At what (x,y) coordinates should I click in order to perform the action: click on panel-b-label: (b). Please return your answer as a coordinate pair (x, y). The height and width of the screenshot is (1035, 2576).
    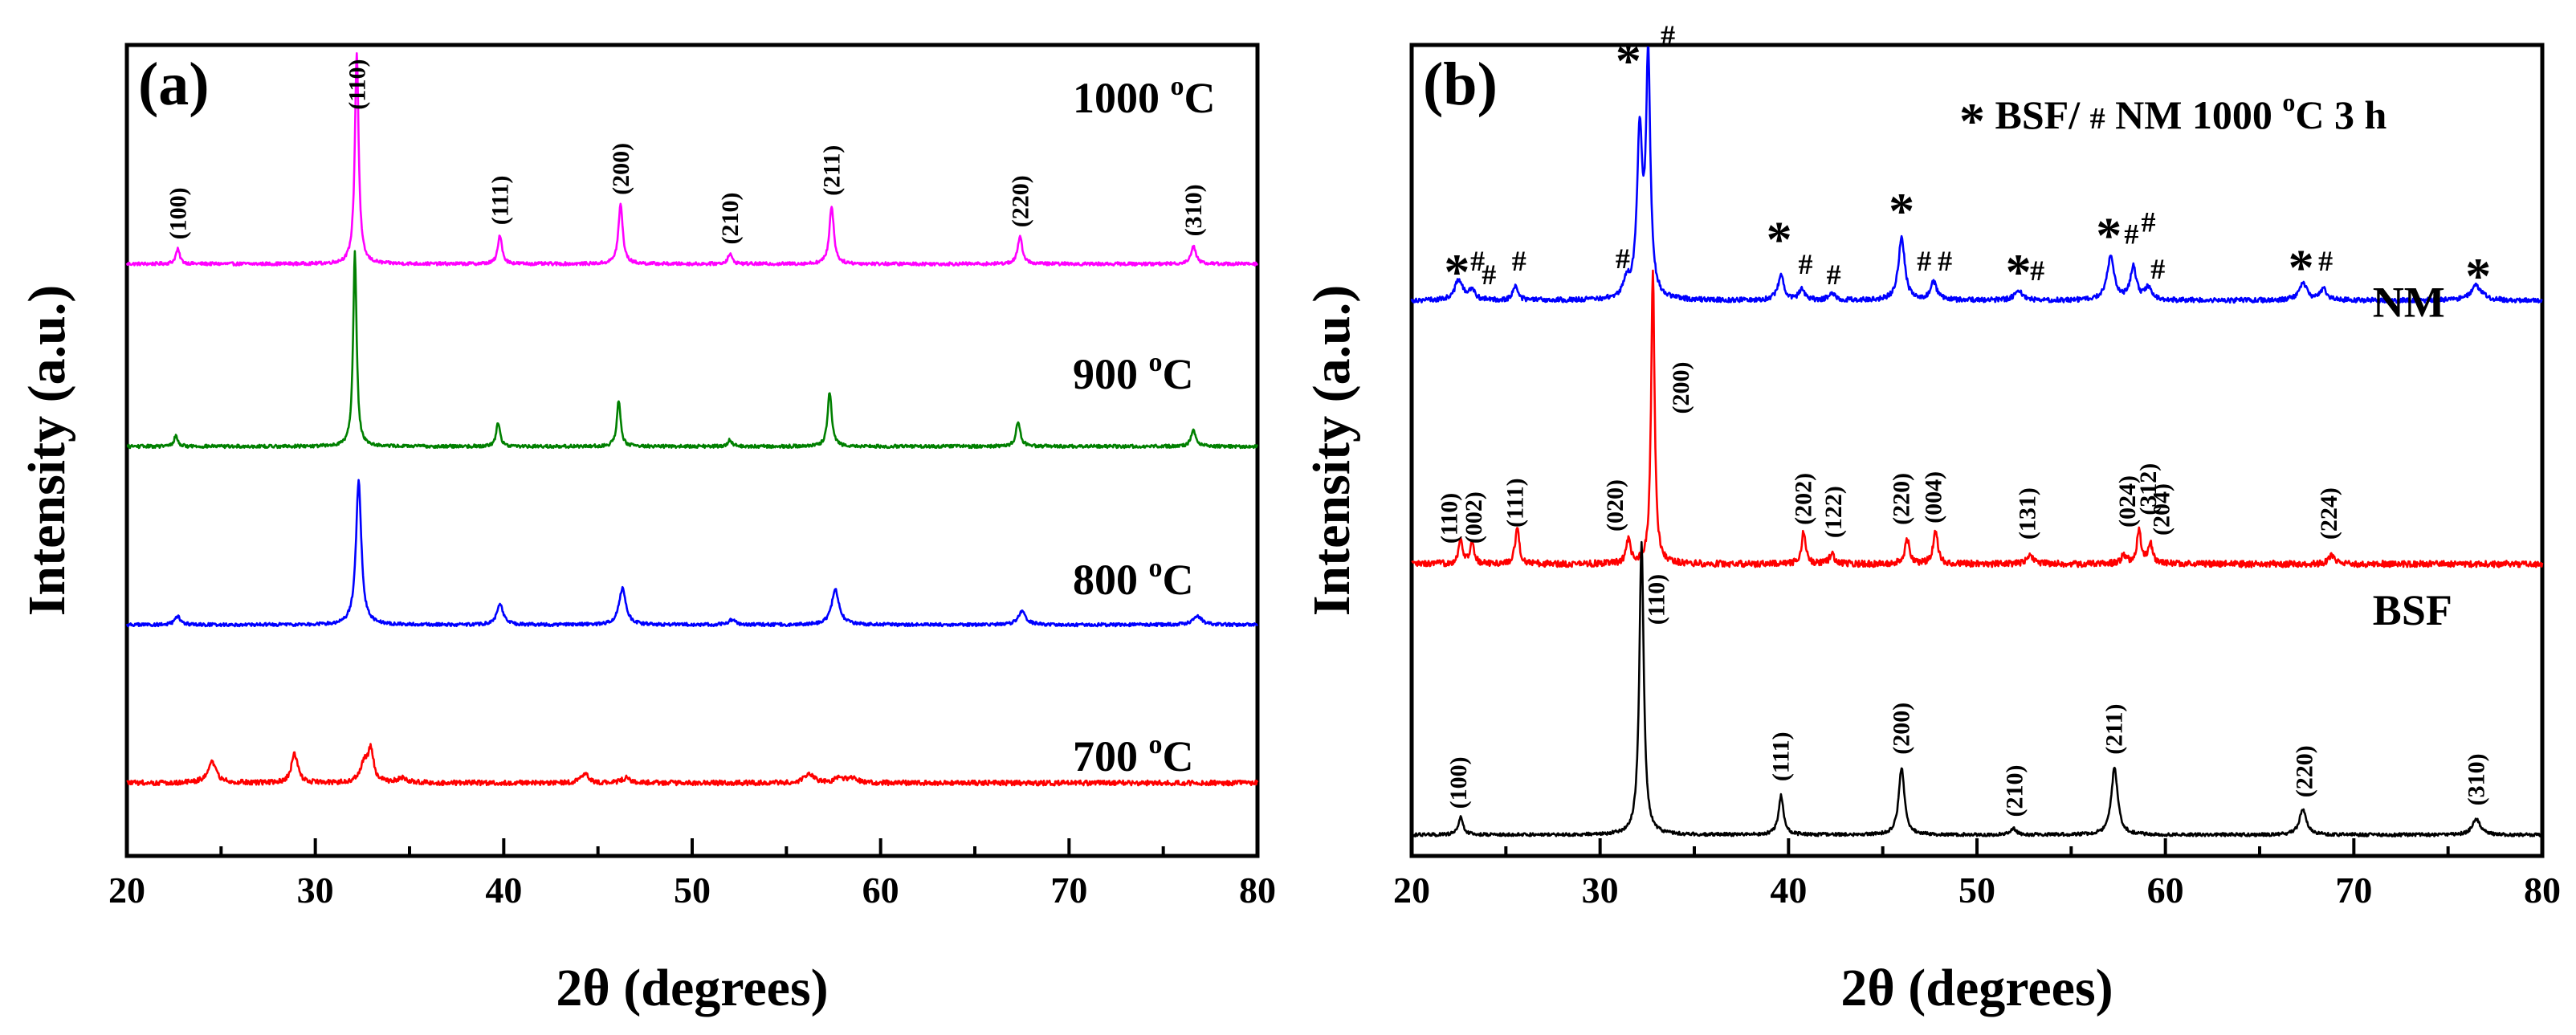
    Looking at the image, I should click on (1460, 84).